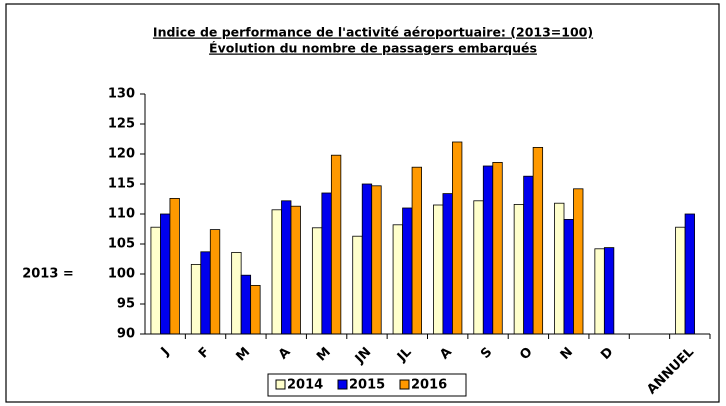 The image size is (726, 406). I want to click on legend-label: 2016, so click(429, 385).